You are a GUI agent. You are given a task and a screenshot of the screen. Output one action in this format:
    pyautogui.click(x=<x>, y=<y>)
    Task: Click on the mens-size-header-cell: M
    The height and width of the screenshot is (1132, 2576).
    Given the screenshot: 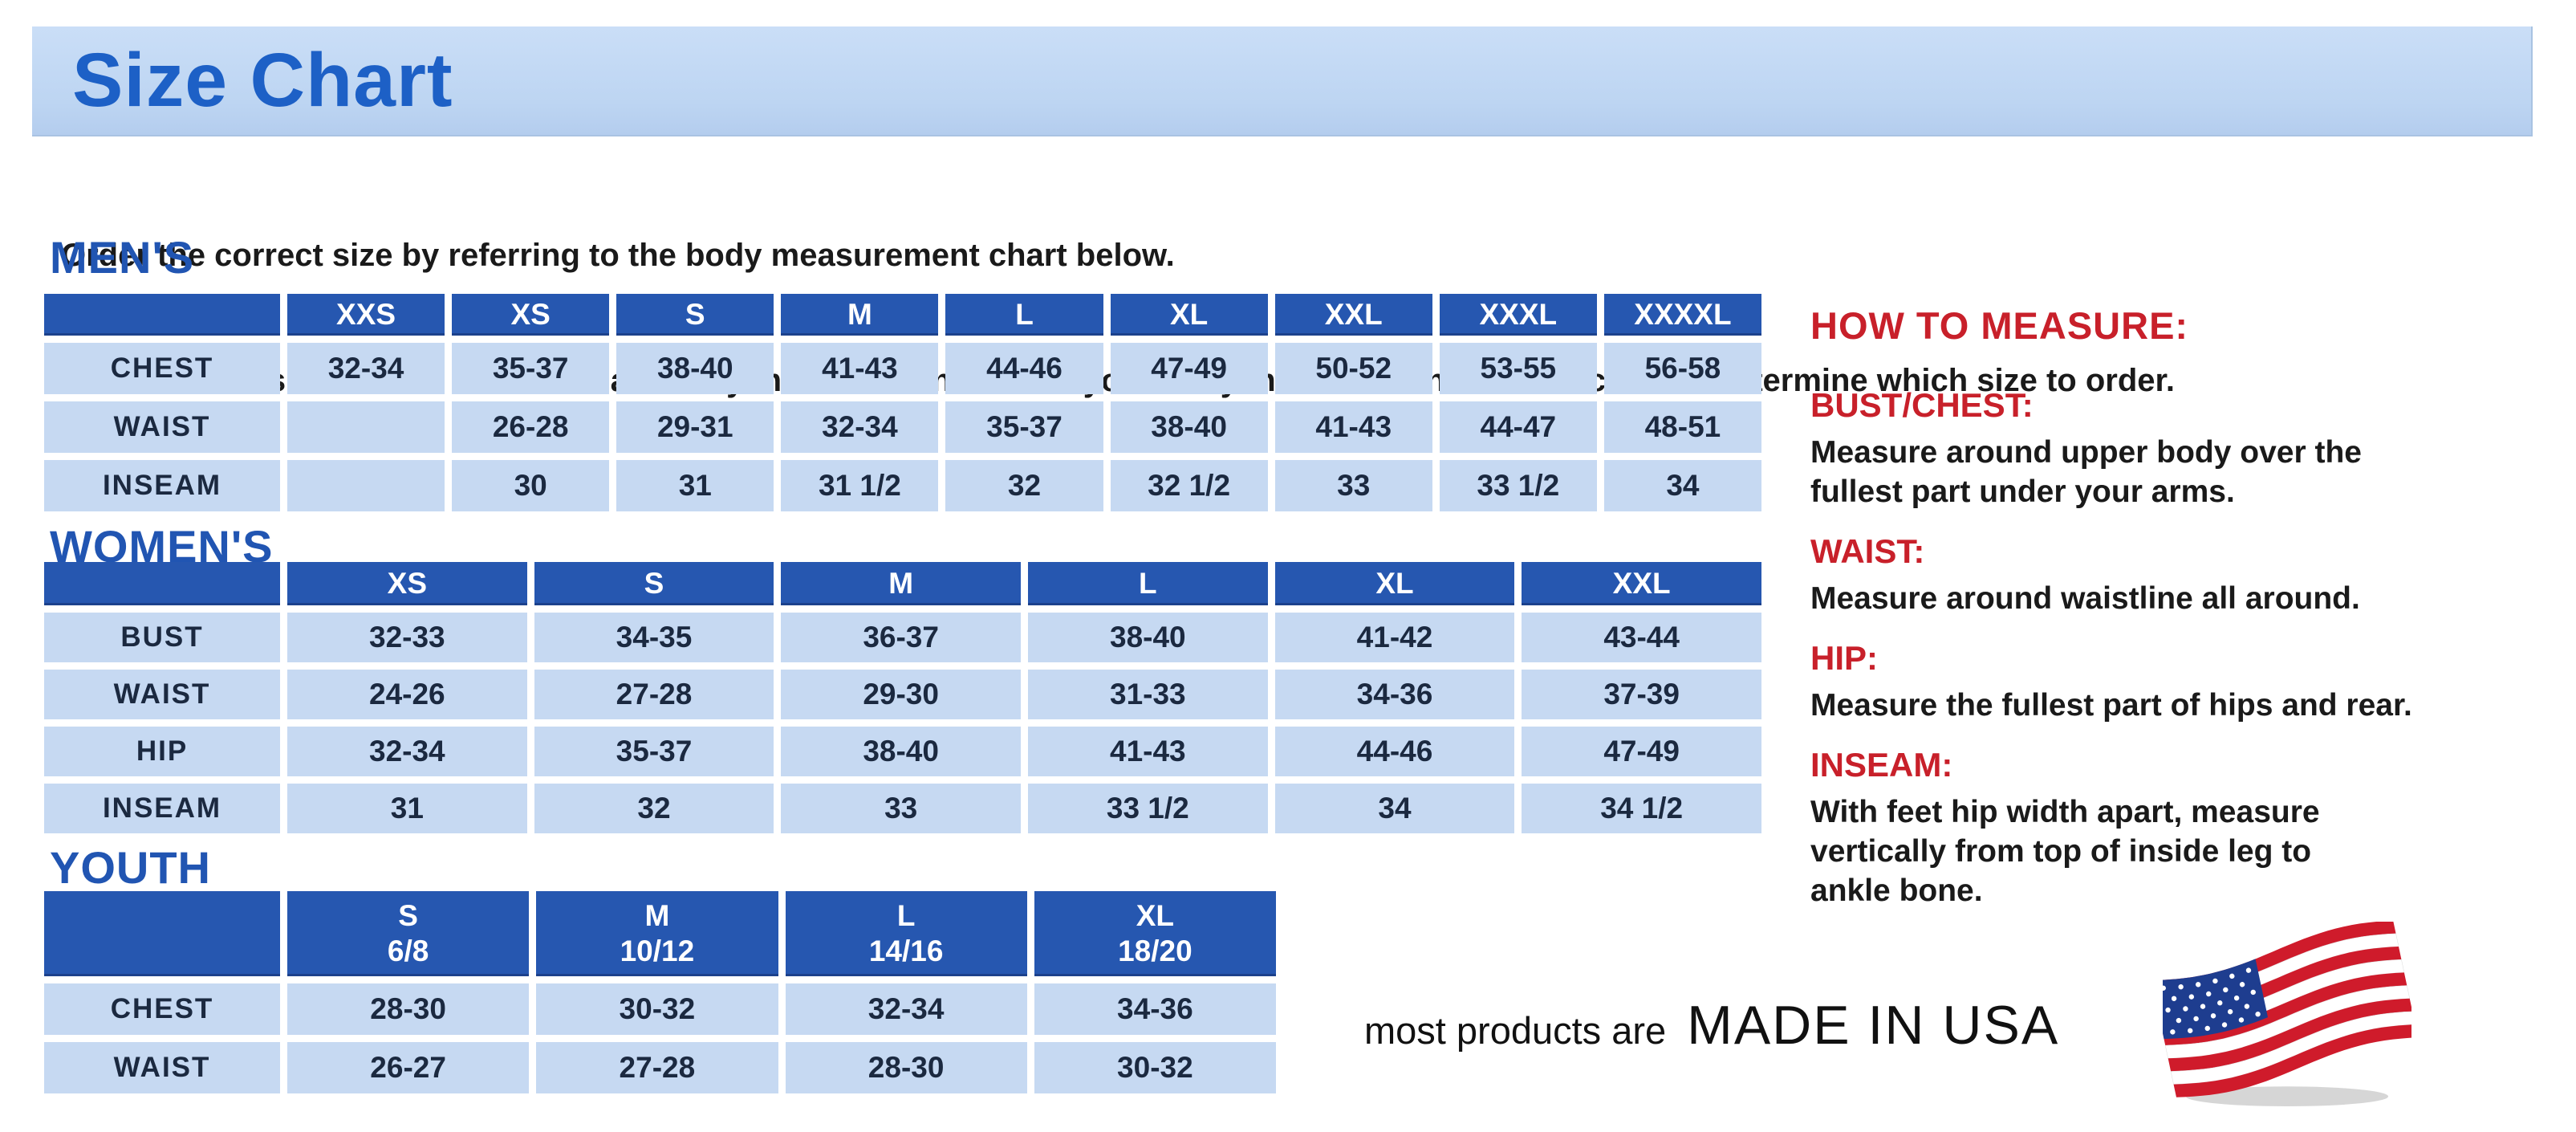 What is the action you would take?
    pyautogui.click(x=860, y=315)
    